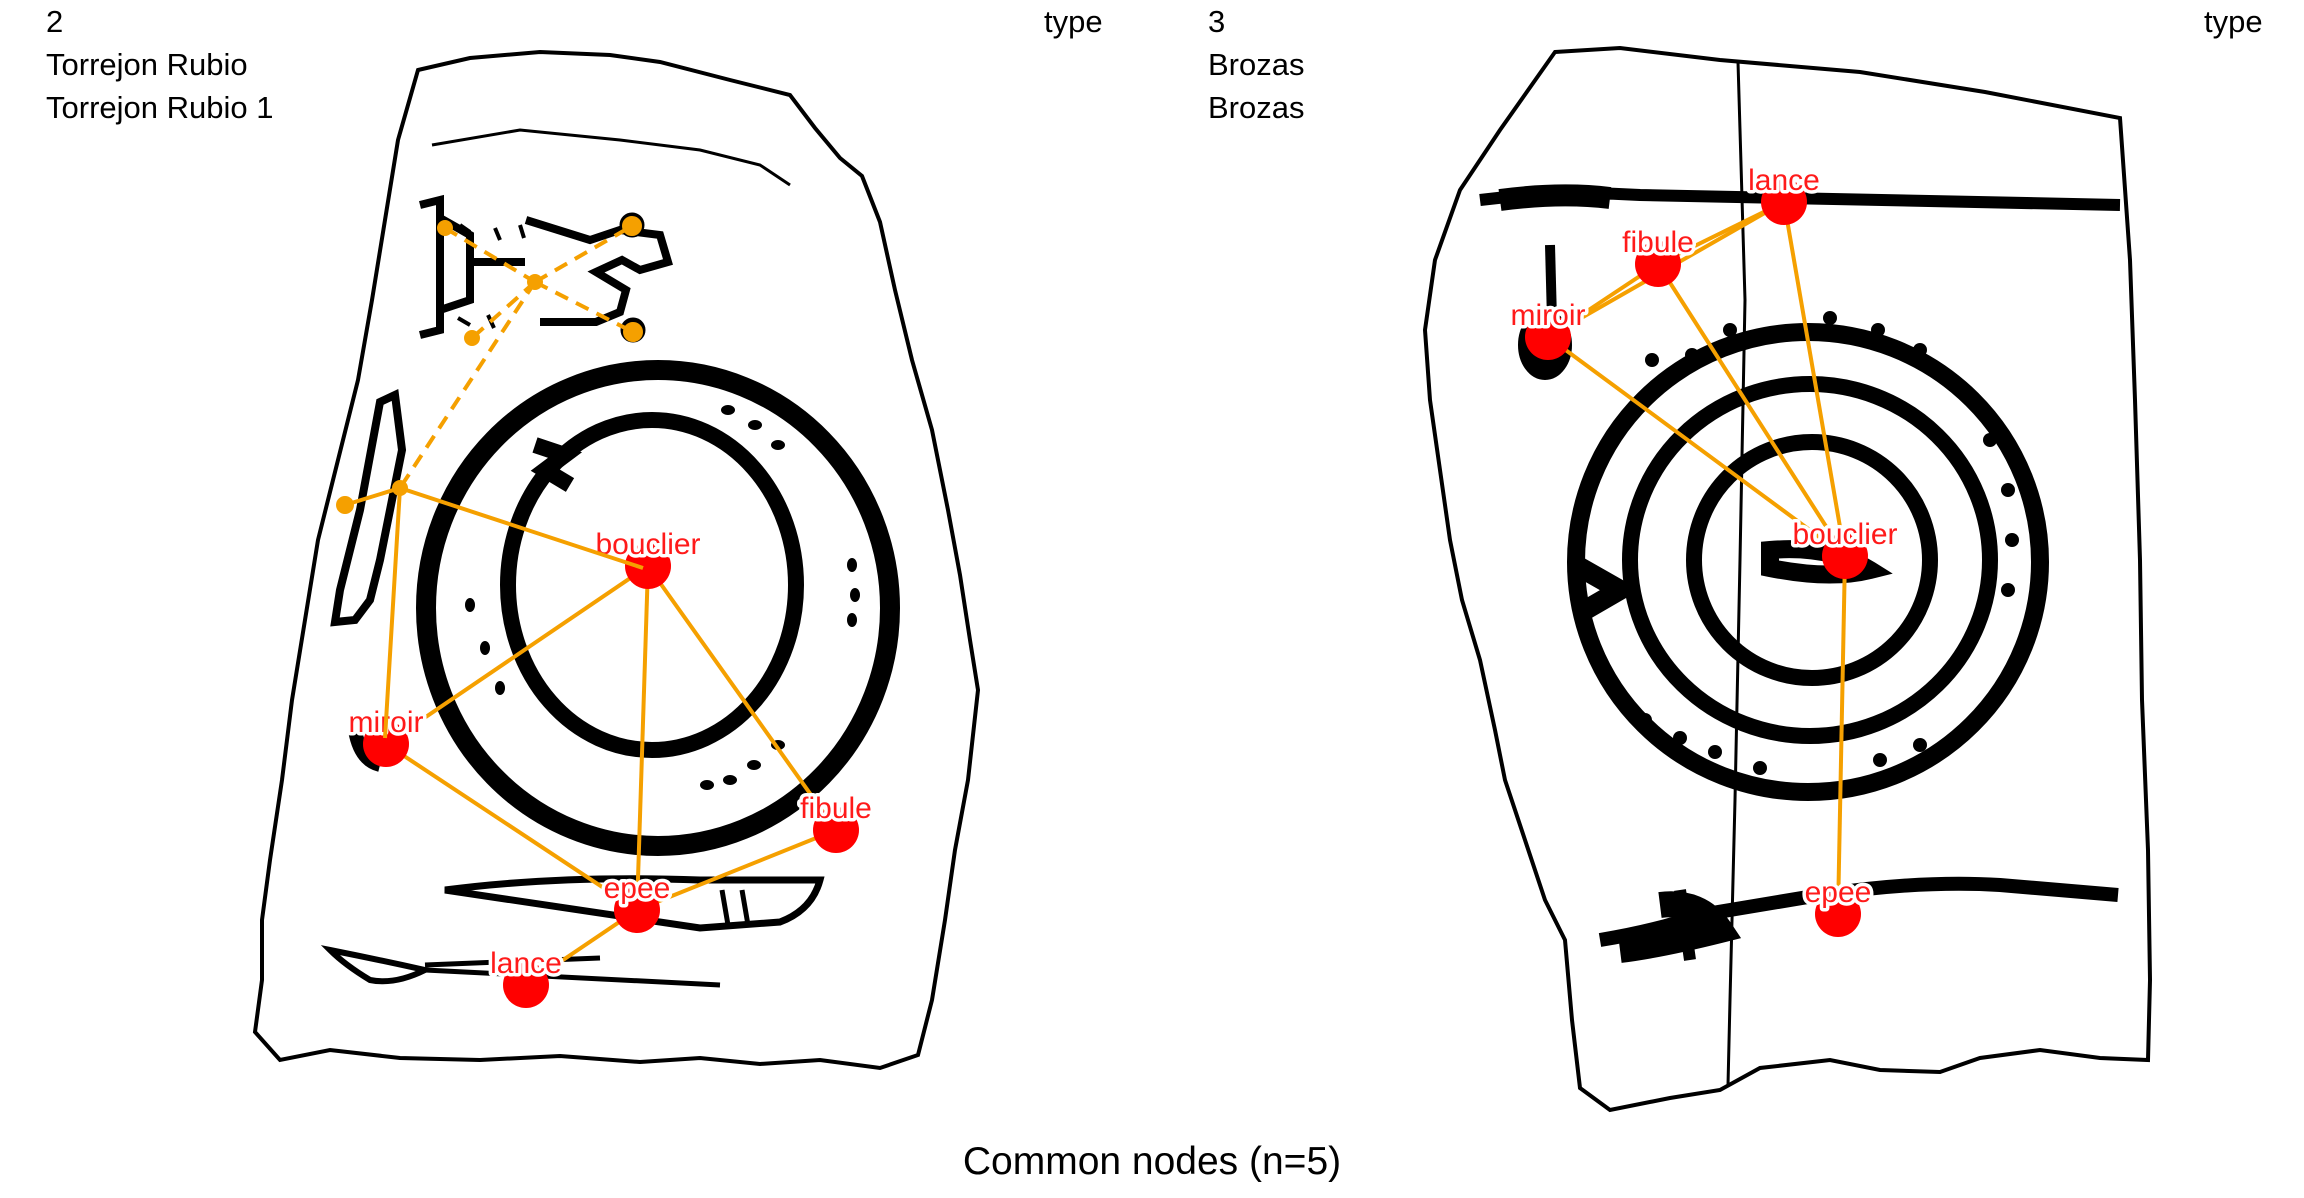  What do you see at coordinates (2233, 21) in the screenshot?
I see `right-type-label: type` at bounding box center [2233, 21].